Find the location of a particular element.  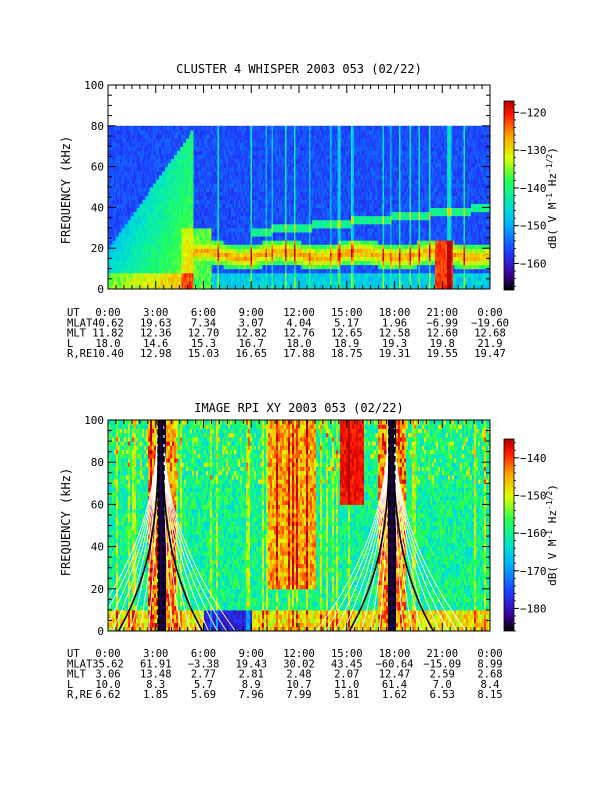

ephemeris-value: 10.40 is located at coordinates (108, 354).